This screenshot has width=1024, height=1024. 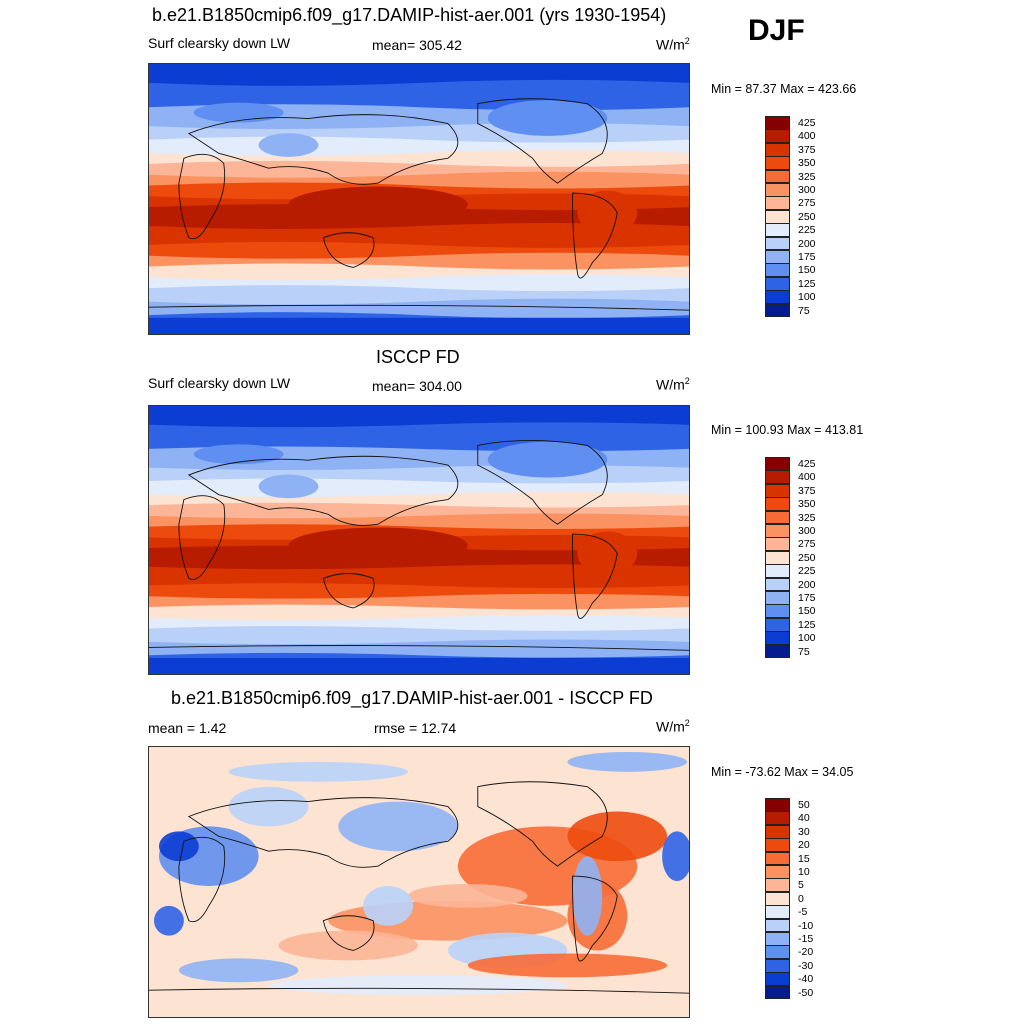 I want to click on panel1-units: W/m2, so click(x=673, y=44).